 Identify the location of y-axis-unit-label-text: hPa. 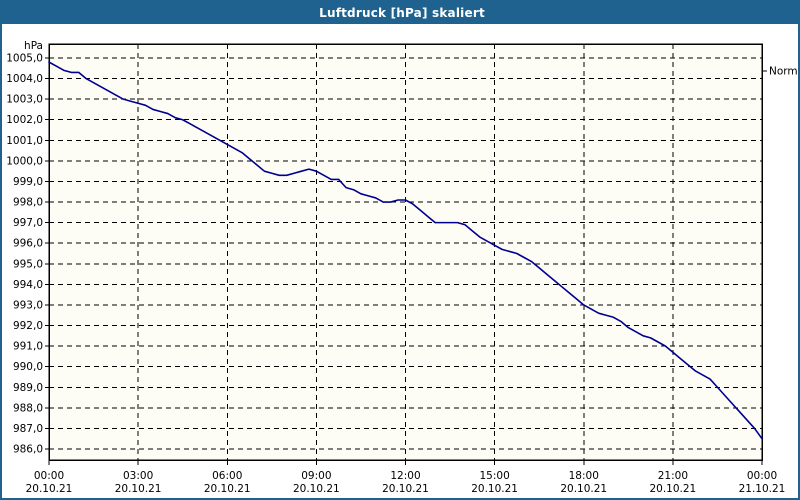
(33, 46).